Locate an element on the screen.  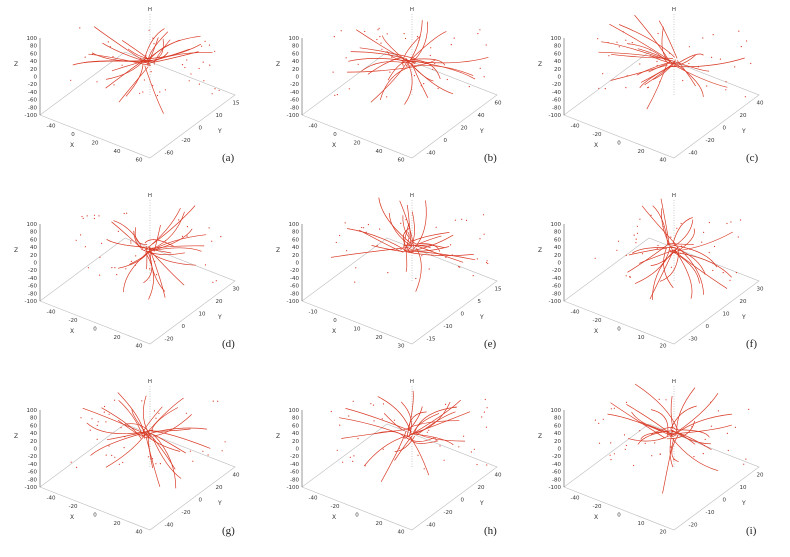
z-tick-label: -80 is located at coordinates (32, 480).